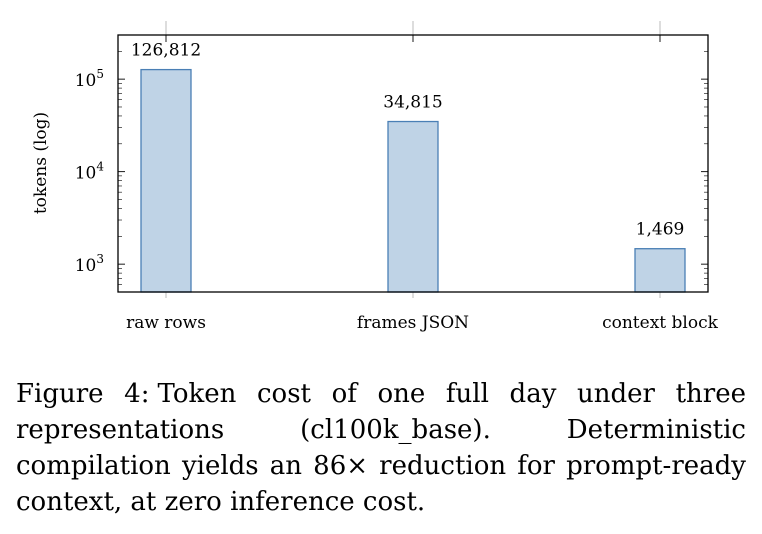  I want to click on y-tick-exponent: 3, so click(100, 259).